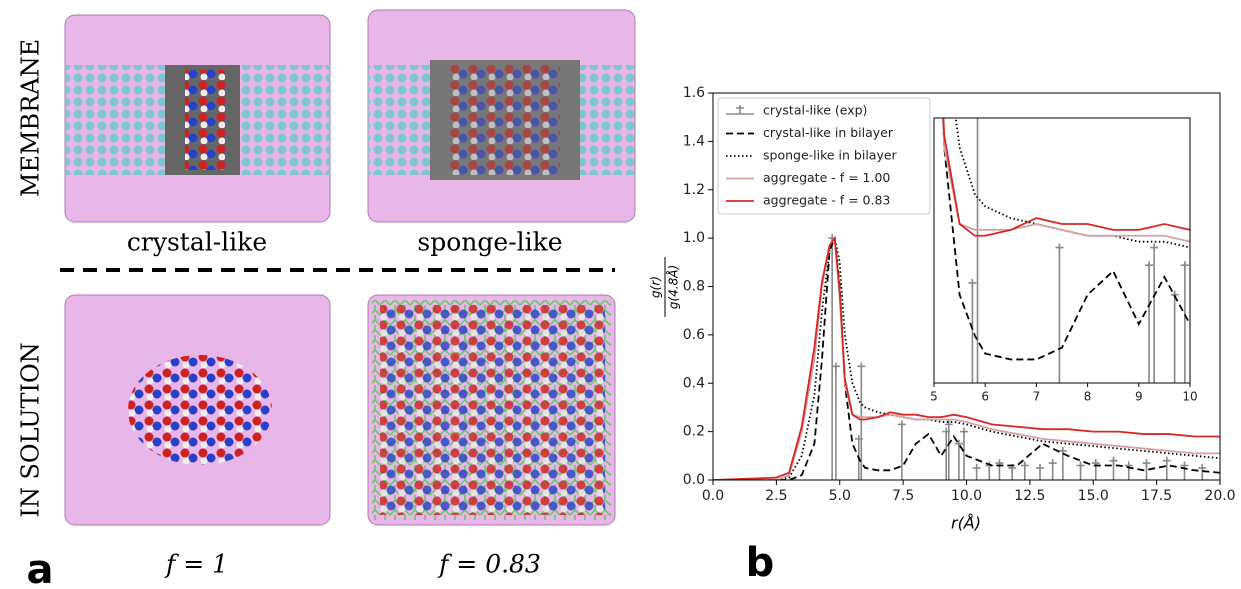 Image resolution: width=1241 pixels, height=589 pixels. I want to click on y-tick-label: 1.4, so click(694, 141).